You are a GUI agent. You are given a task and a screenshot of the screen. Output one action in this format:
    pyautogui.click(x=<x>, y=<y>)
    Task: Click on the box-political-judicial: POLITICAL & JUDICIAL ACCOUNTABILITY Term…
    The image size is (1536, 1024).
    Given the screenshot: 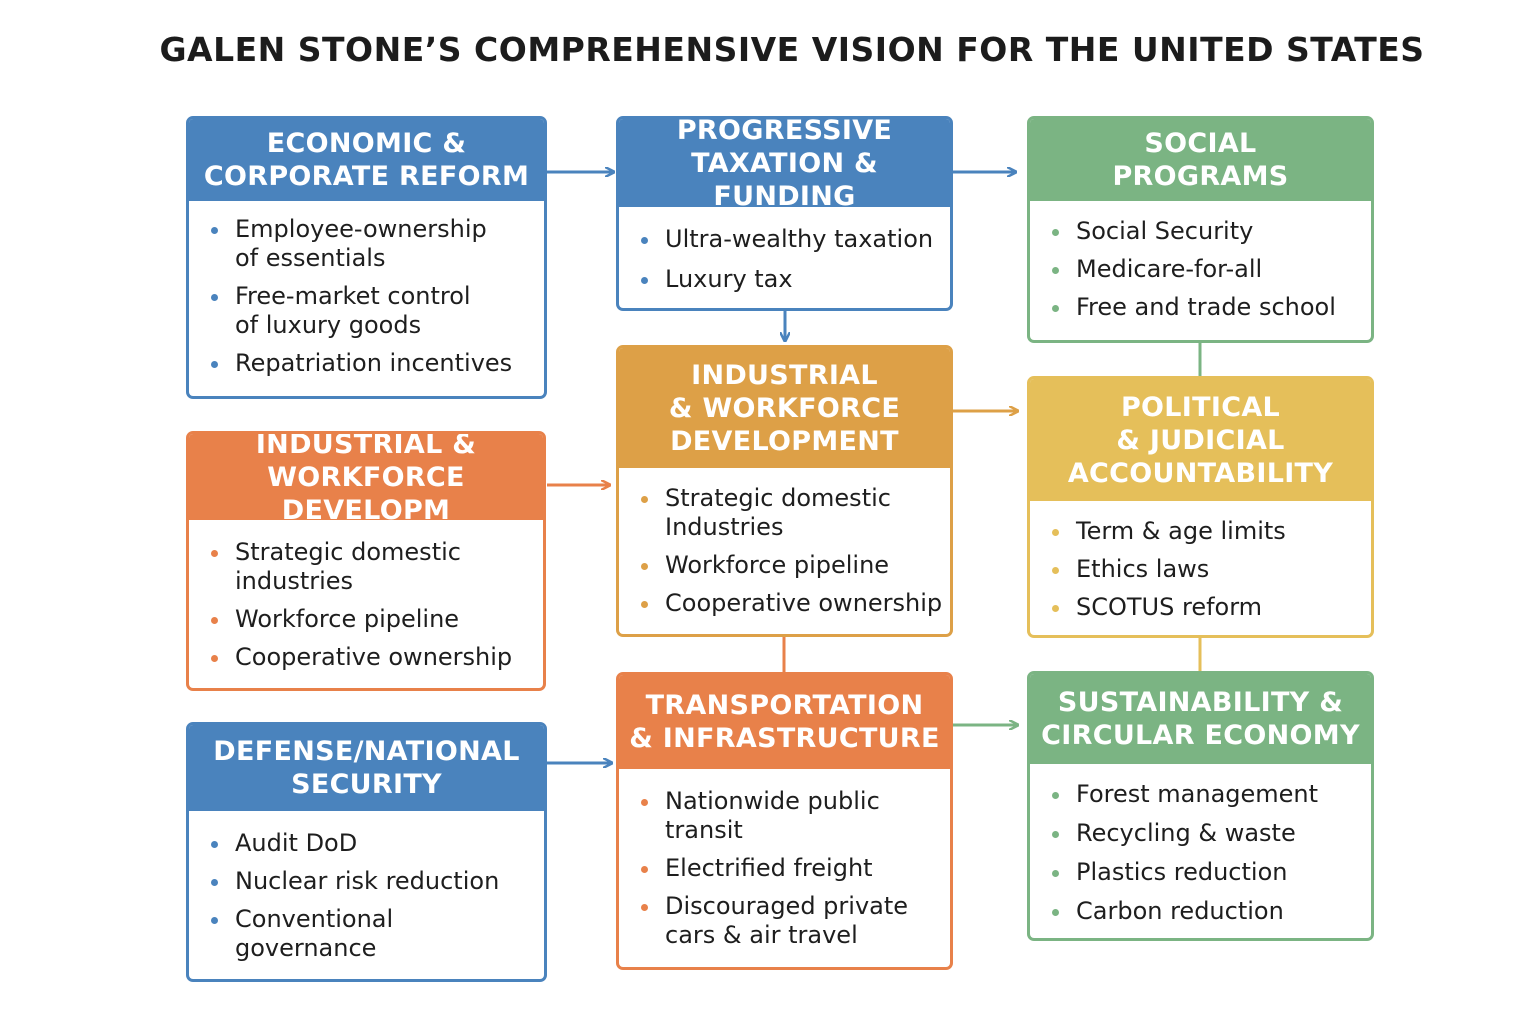 What is the action you would take?
    pyautogui.click(x=1200, y=507)
    